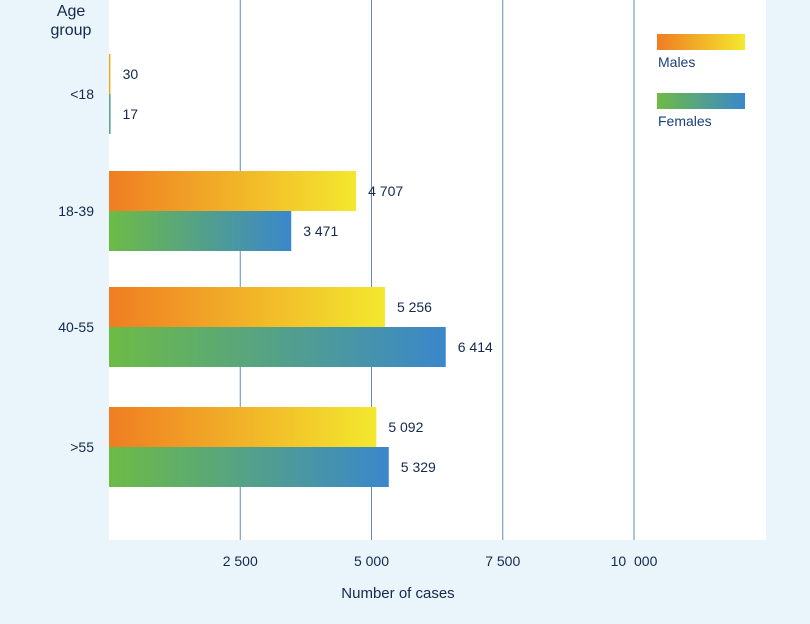 Image resolution: width=810 pixels, height=624 pixels. I want to click on legend-swatch-females, so click(701, 101).